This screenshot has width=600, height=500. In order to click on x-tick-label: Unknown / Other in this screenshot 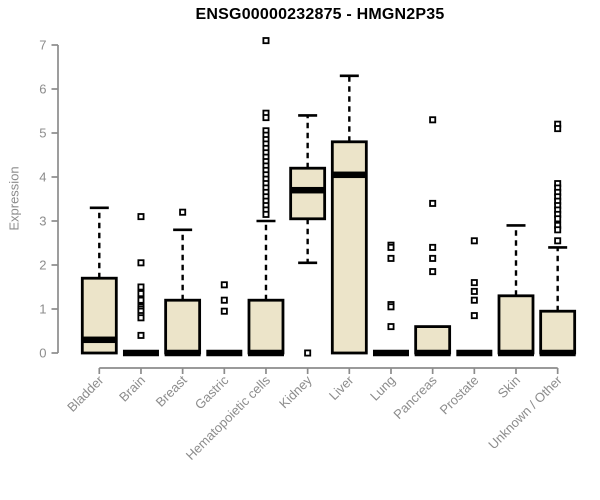, I will do `click(525, 412)`.